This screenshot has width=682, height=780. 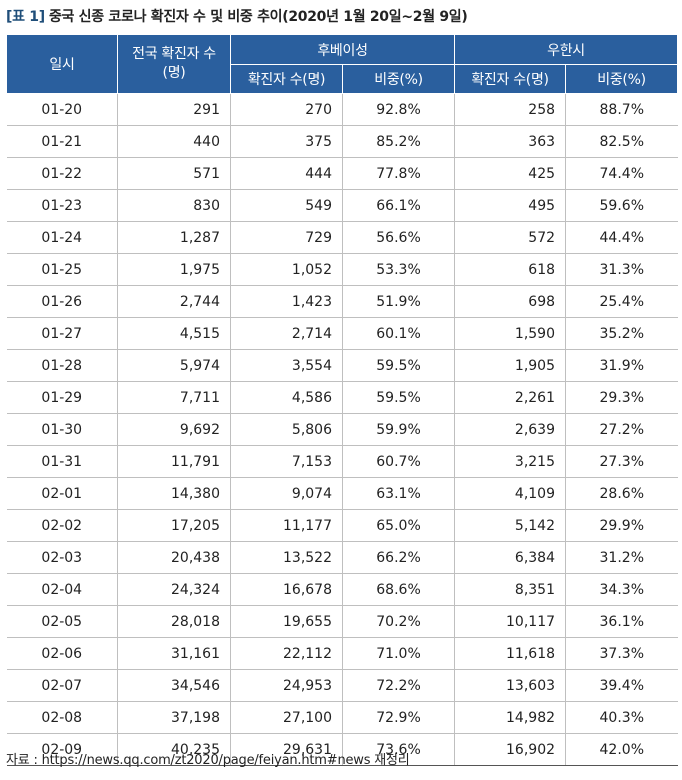 I want to click on cell-national-count: 4,515, so click(x=174, y=333).